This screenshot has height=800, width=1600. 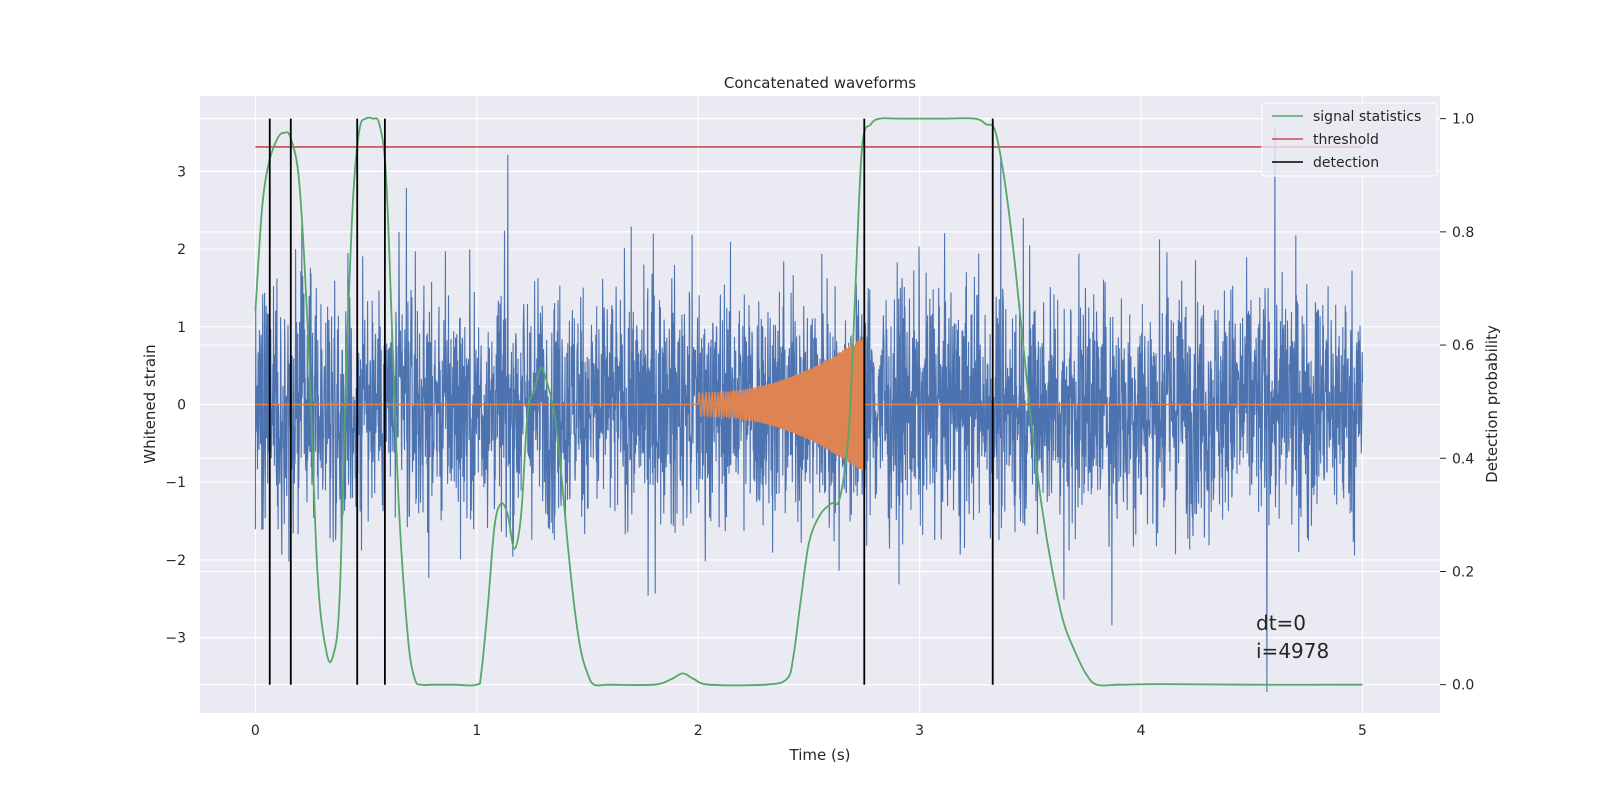 I want to click on y2-tick-label-4: 0.8, so click(x=1463, y=233).